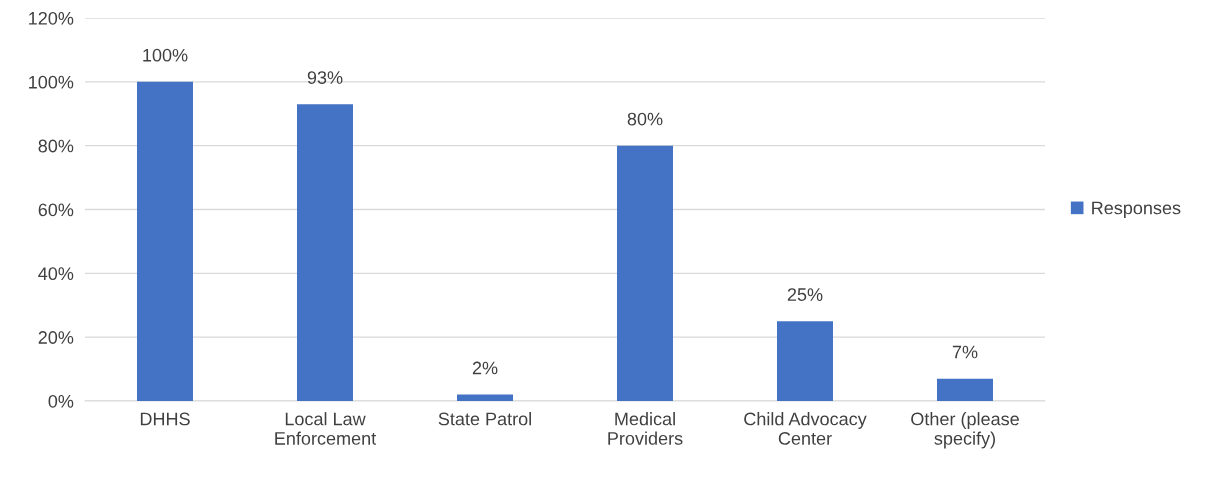 The image size is (1219, 478). What do you see at coordinates (61, 401) in the screenshot?
I see `y-tick-label: 0%` at bounding box center [61, 401].